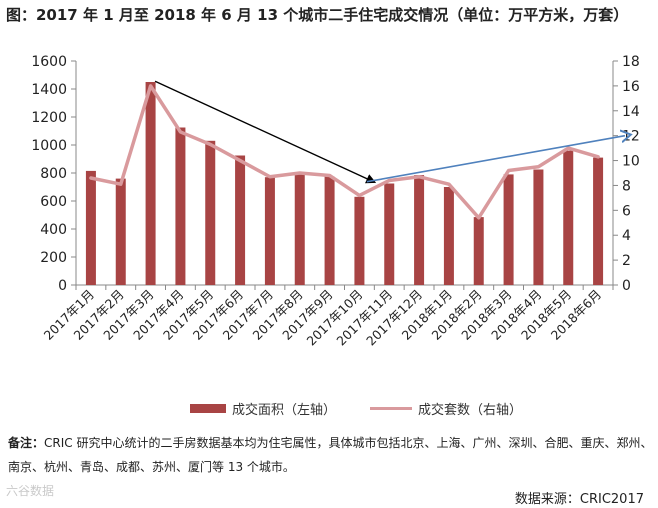 Image resolution: width=658 pixels, height=508 pixels. Describe the element at coordinates (626, 236) in the screenshot. I see `right-tick-label: 4` at that location.